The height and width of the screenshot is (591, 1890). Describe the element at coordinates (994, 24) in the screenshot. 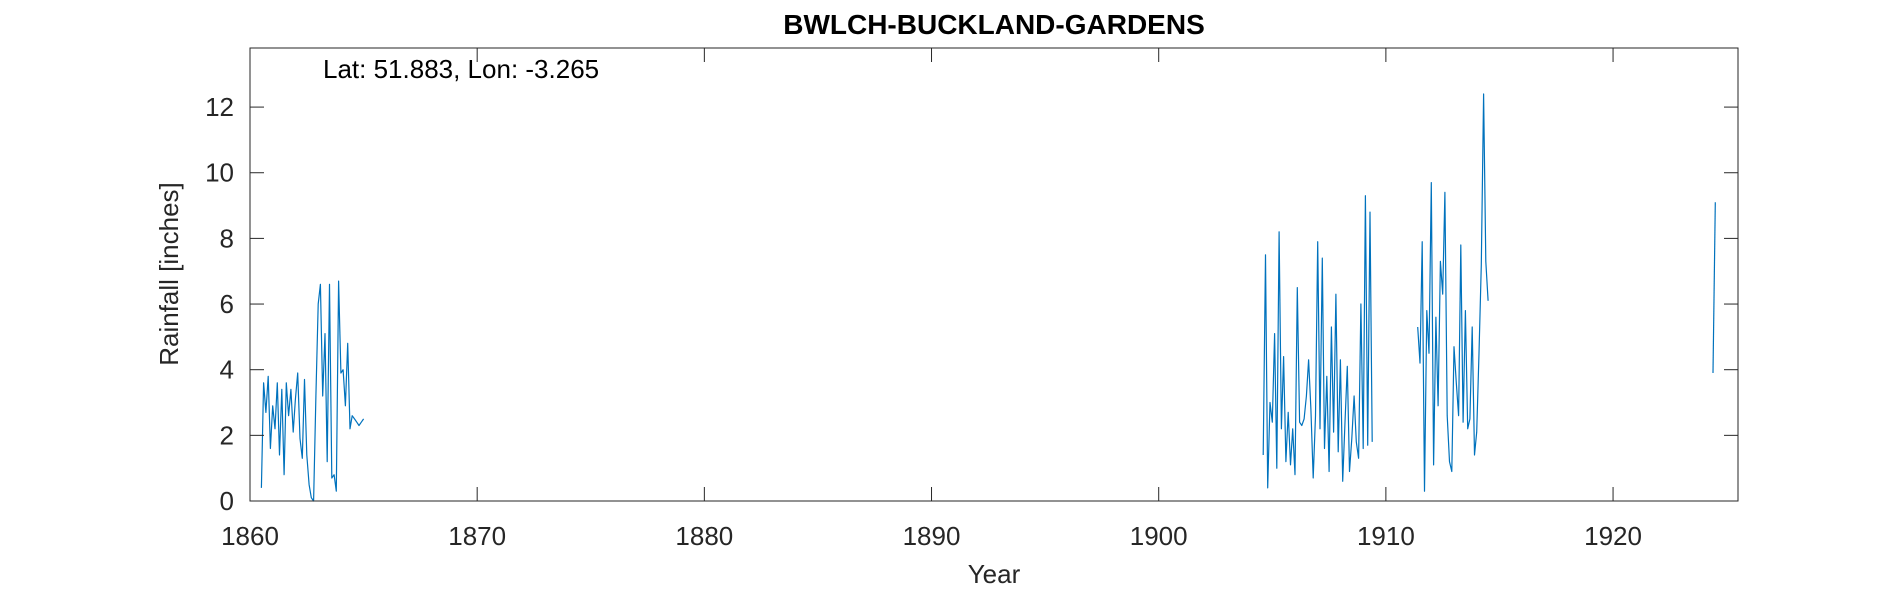

I see `chart-title: BWLCH-BUCKLAND-GARDENS` at that location.